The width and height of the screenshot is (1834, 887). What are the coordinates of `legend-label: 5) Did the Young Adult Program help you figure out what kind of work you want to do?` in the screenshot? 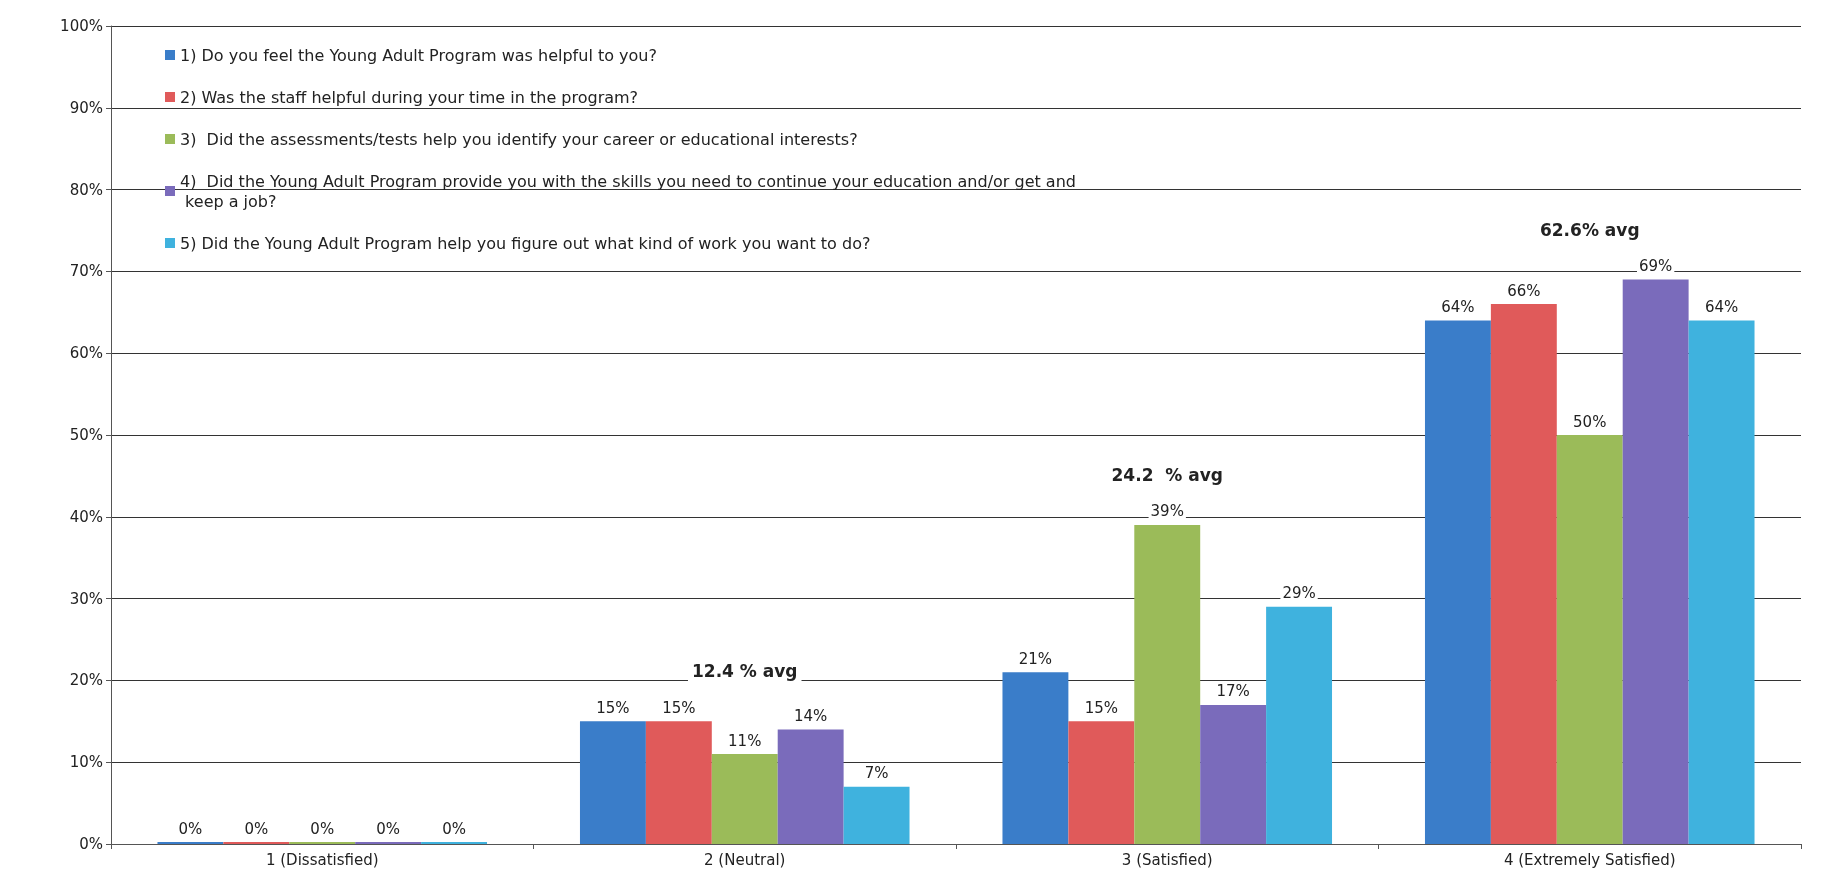 It's located at (525, 243).